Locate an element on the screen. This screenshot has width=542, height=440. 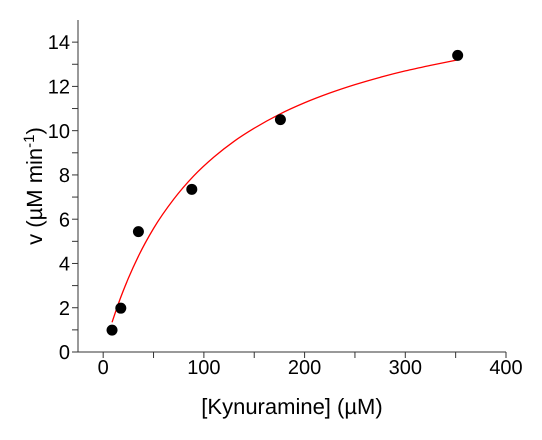
y-tick-label: 12 is located at coordinates (59, 87).